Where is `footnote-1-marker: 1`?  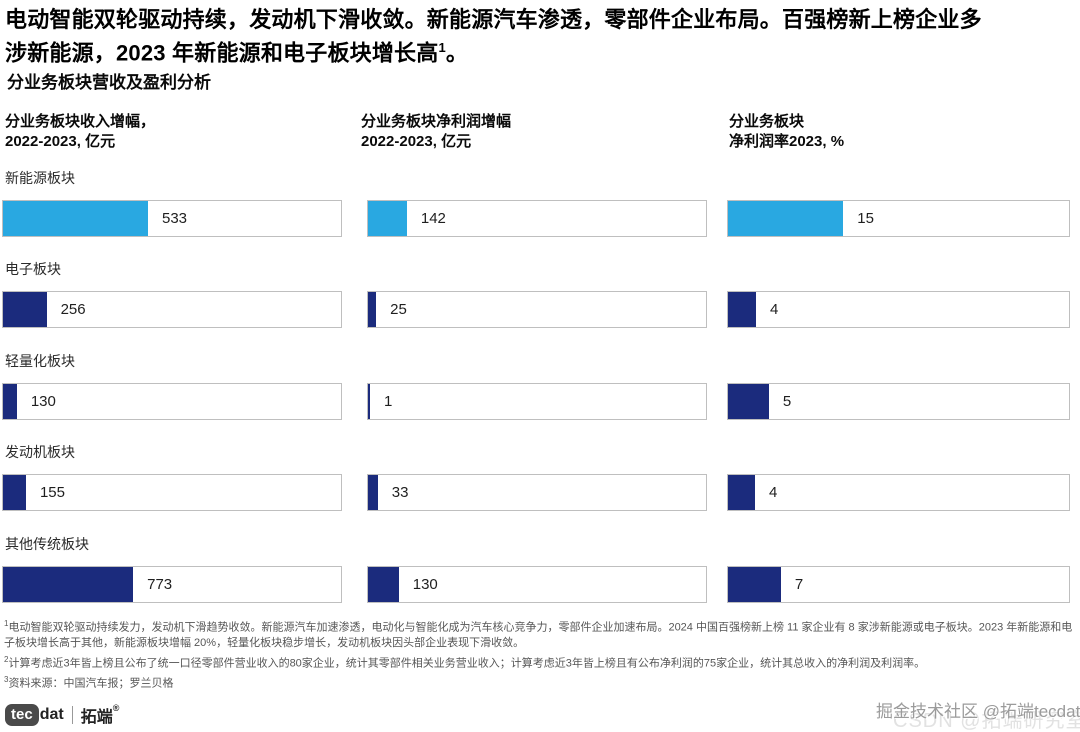 footnote-1-marker: 1 is located at coordinates (6, 623).